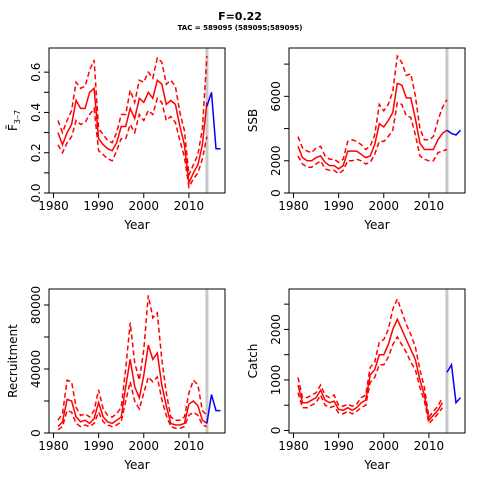 This screenshot has width=480, height=480. What do you see at coordinates (338, 206) in the screenshot?
I see `ssb-x-tick-label: 1990` at bounding box center [338, 206].